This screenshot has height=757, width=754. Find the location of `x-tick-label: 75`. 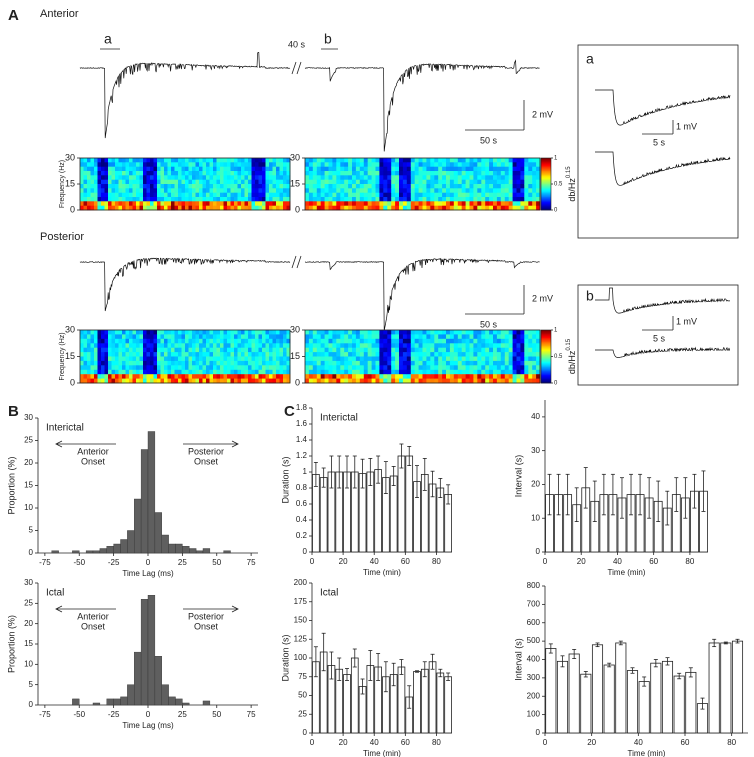

x-tick-label: 75 is located at coordinates (251, 562).